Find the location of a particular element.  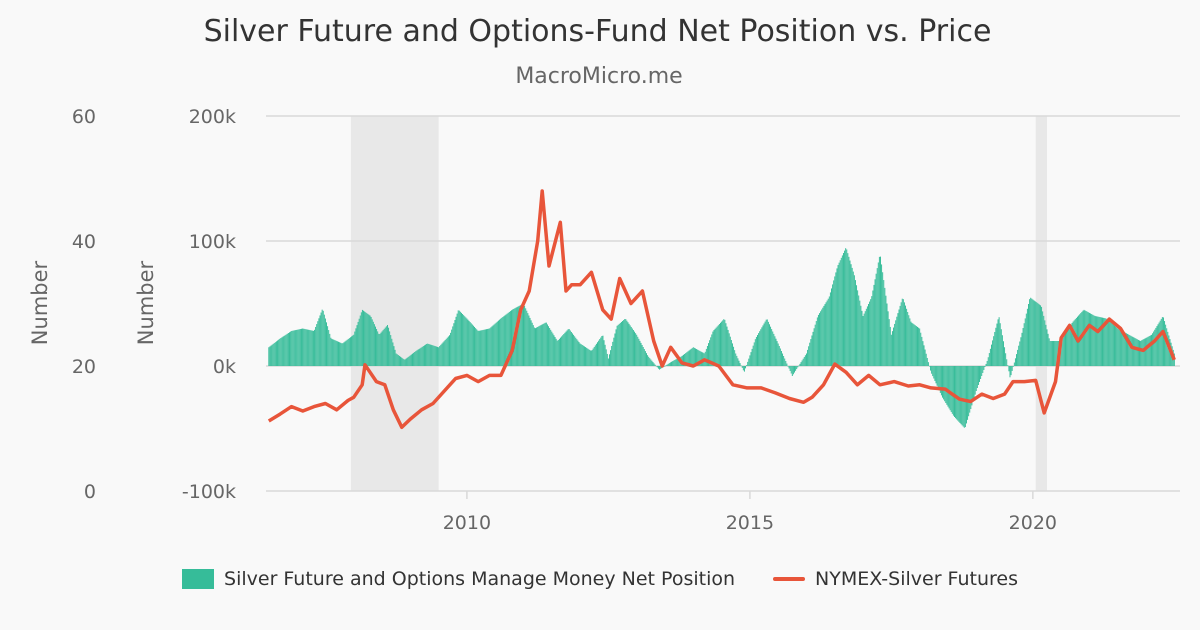

outer-axis-tick-label: 20 is located at coordinates (84, 367).